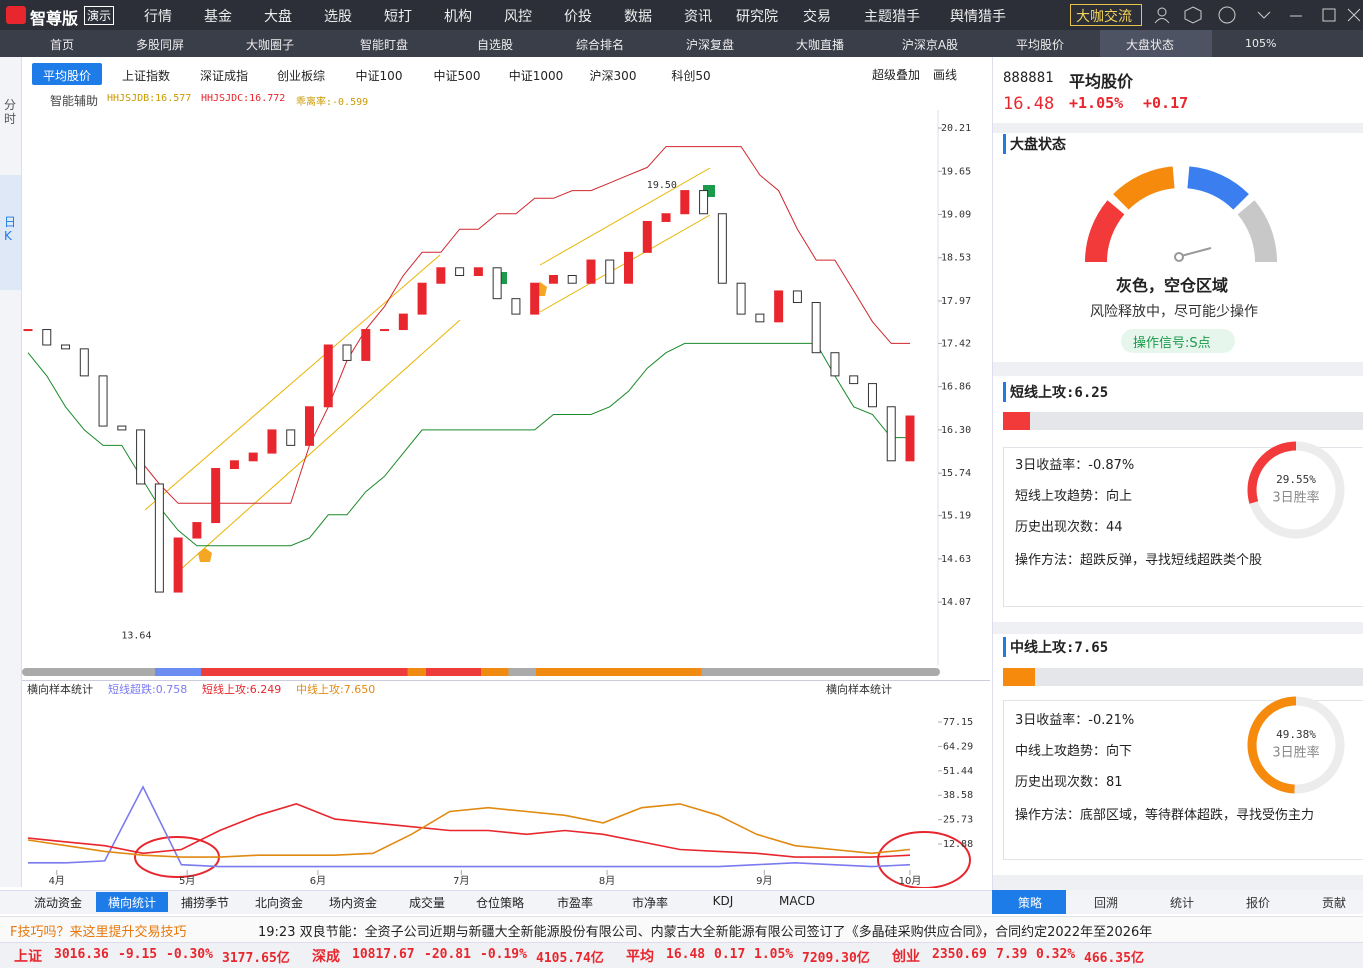  I want to click on lower-tab: 北向资金, so click(279, 903).